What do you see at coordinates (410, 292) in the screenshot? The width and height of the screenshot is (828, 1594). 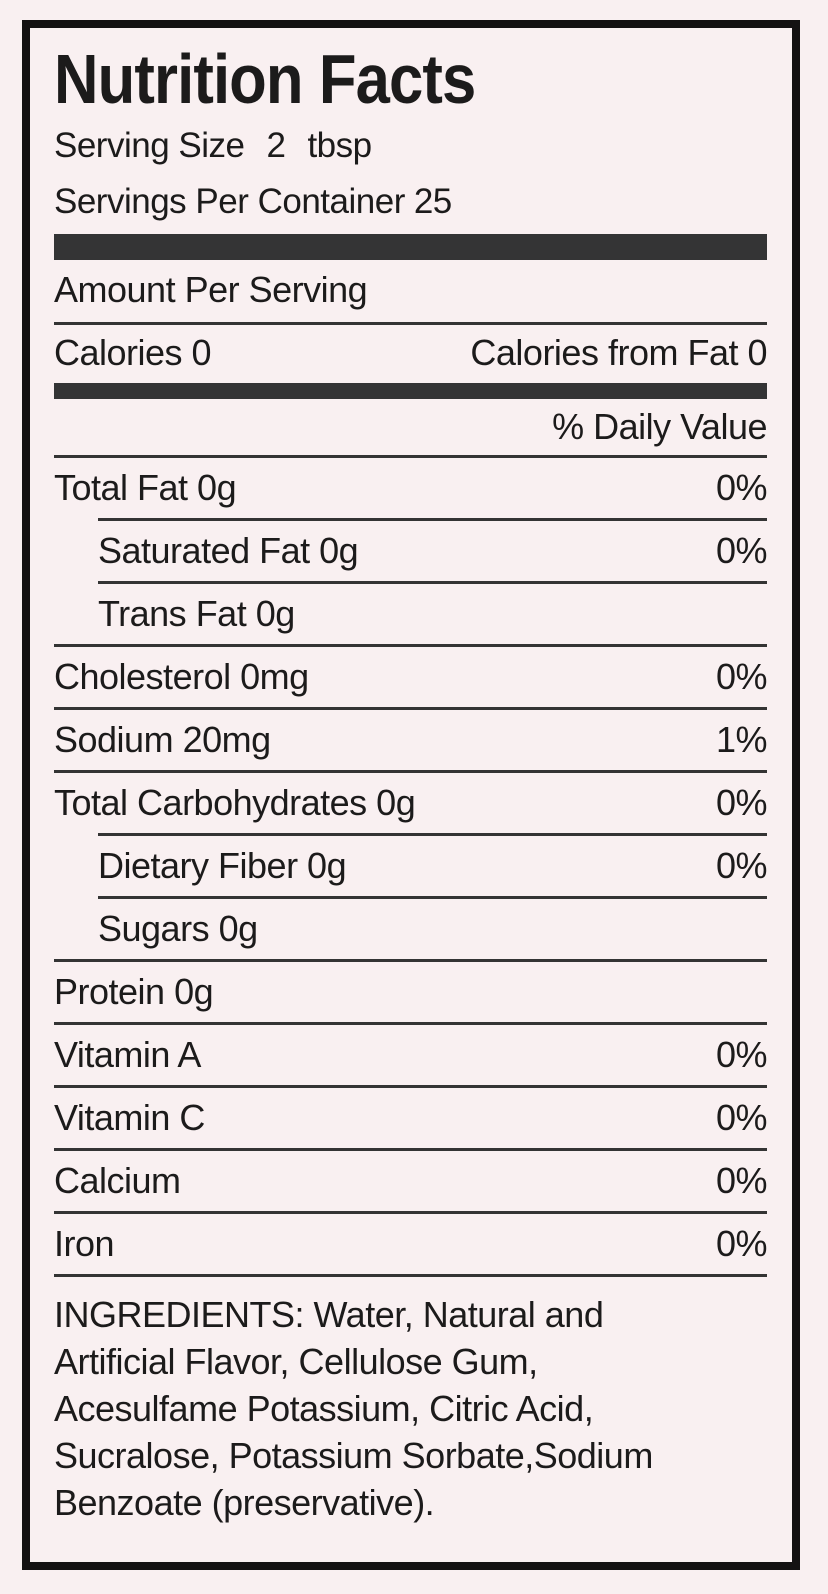 I see `amount-per-serving-header: Amount Per Serving` at bounding box center [410, 292].